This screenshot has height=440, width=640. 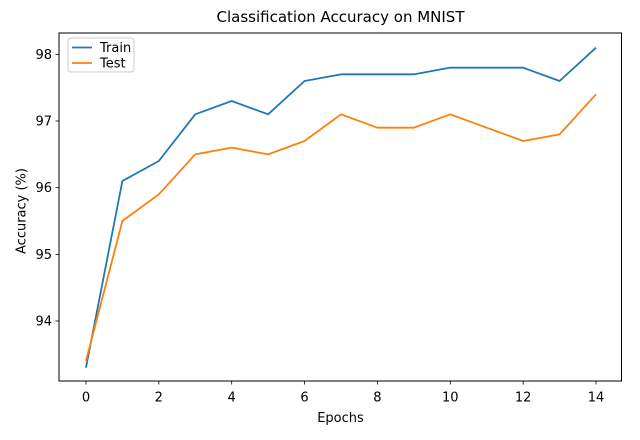 I want to click on legend-label-train: Train, so click(x=115, y=48).